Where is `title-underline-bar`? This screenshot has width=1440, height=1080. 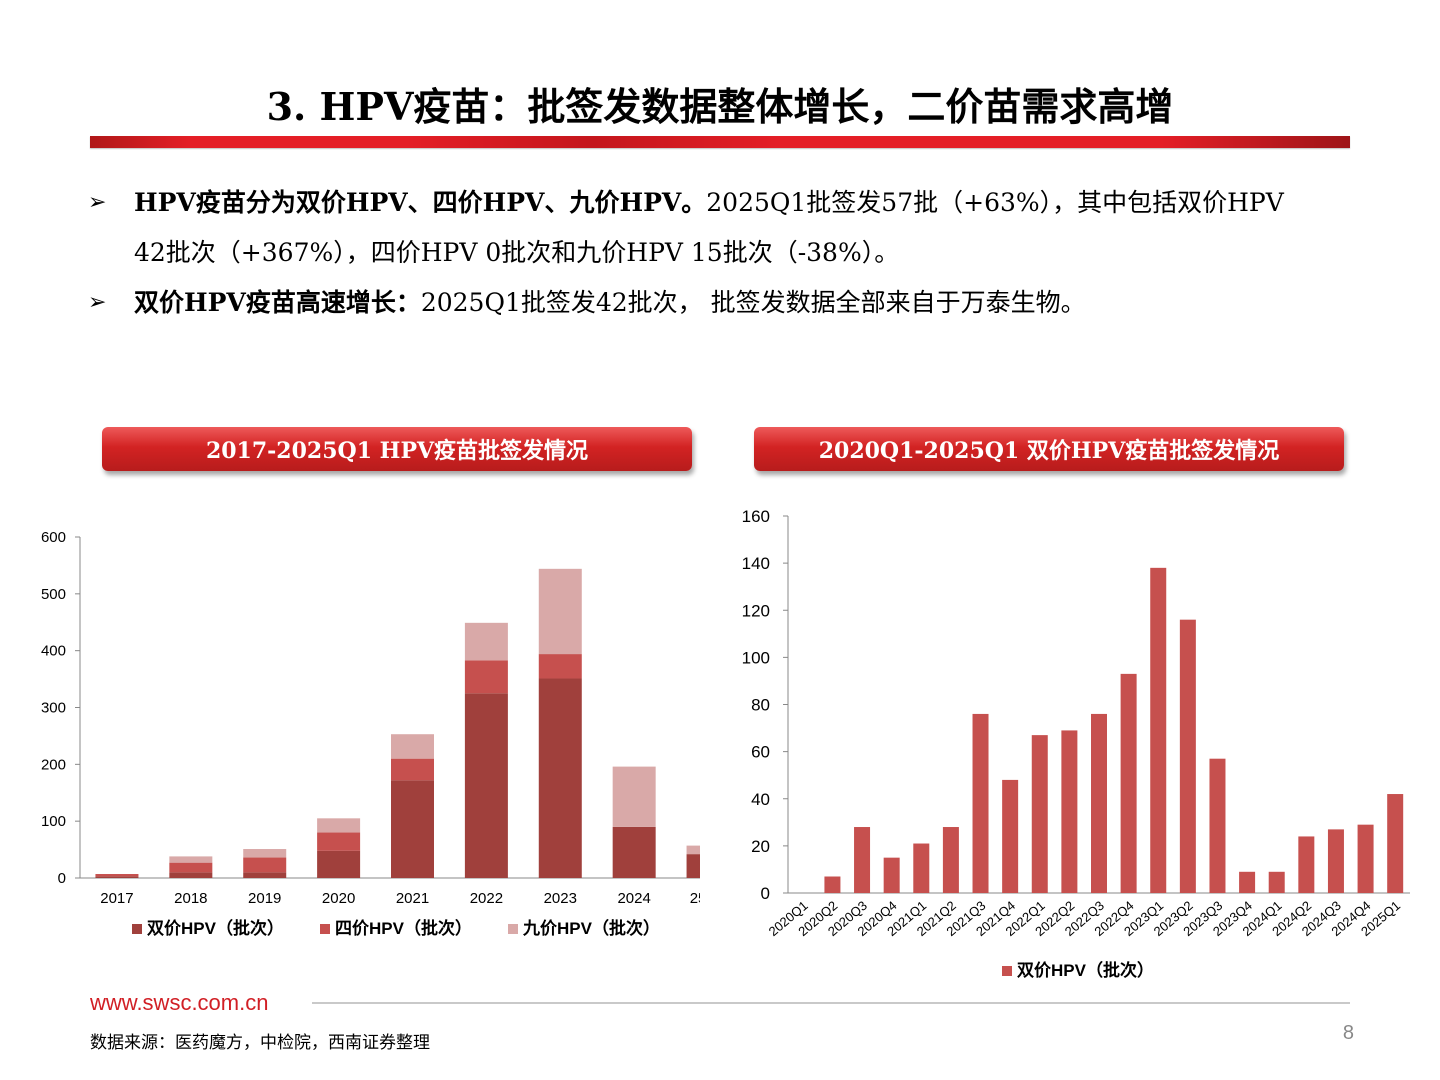
title-underline-bar is located at coordinates (720, 142).